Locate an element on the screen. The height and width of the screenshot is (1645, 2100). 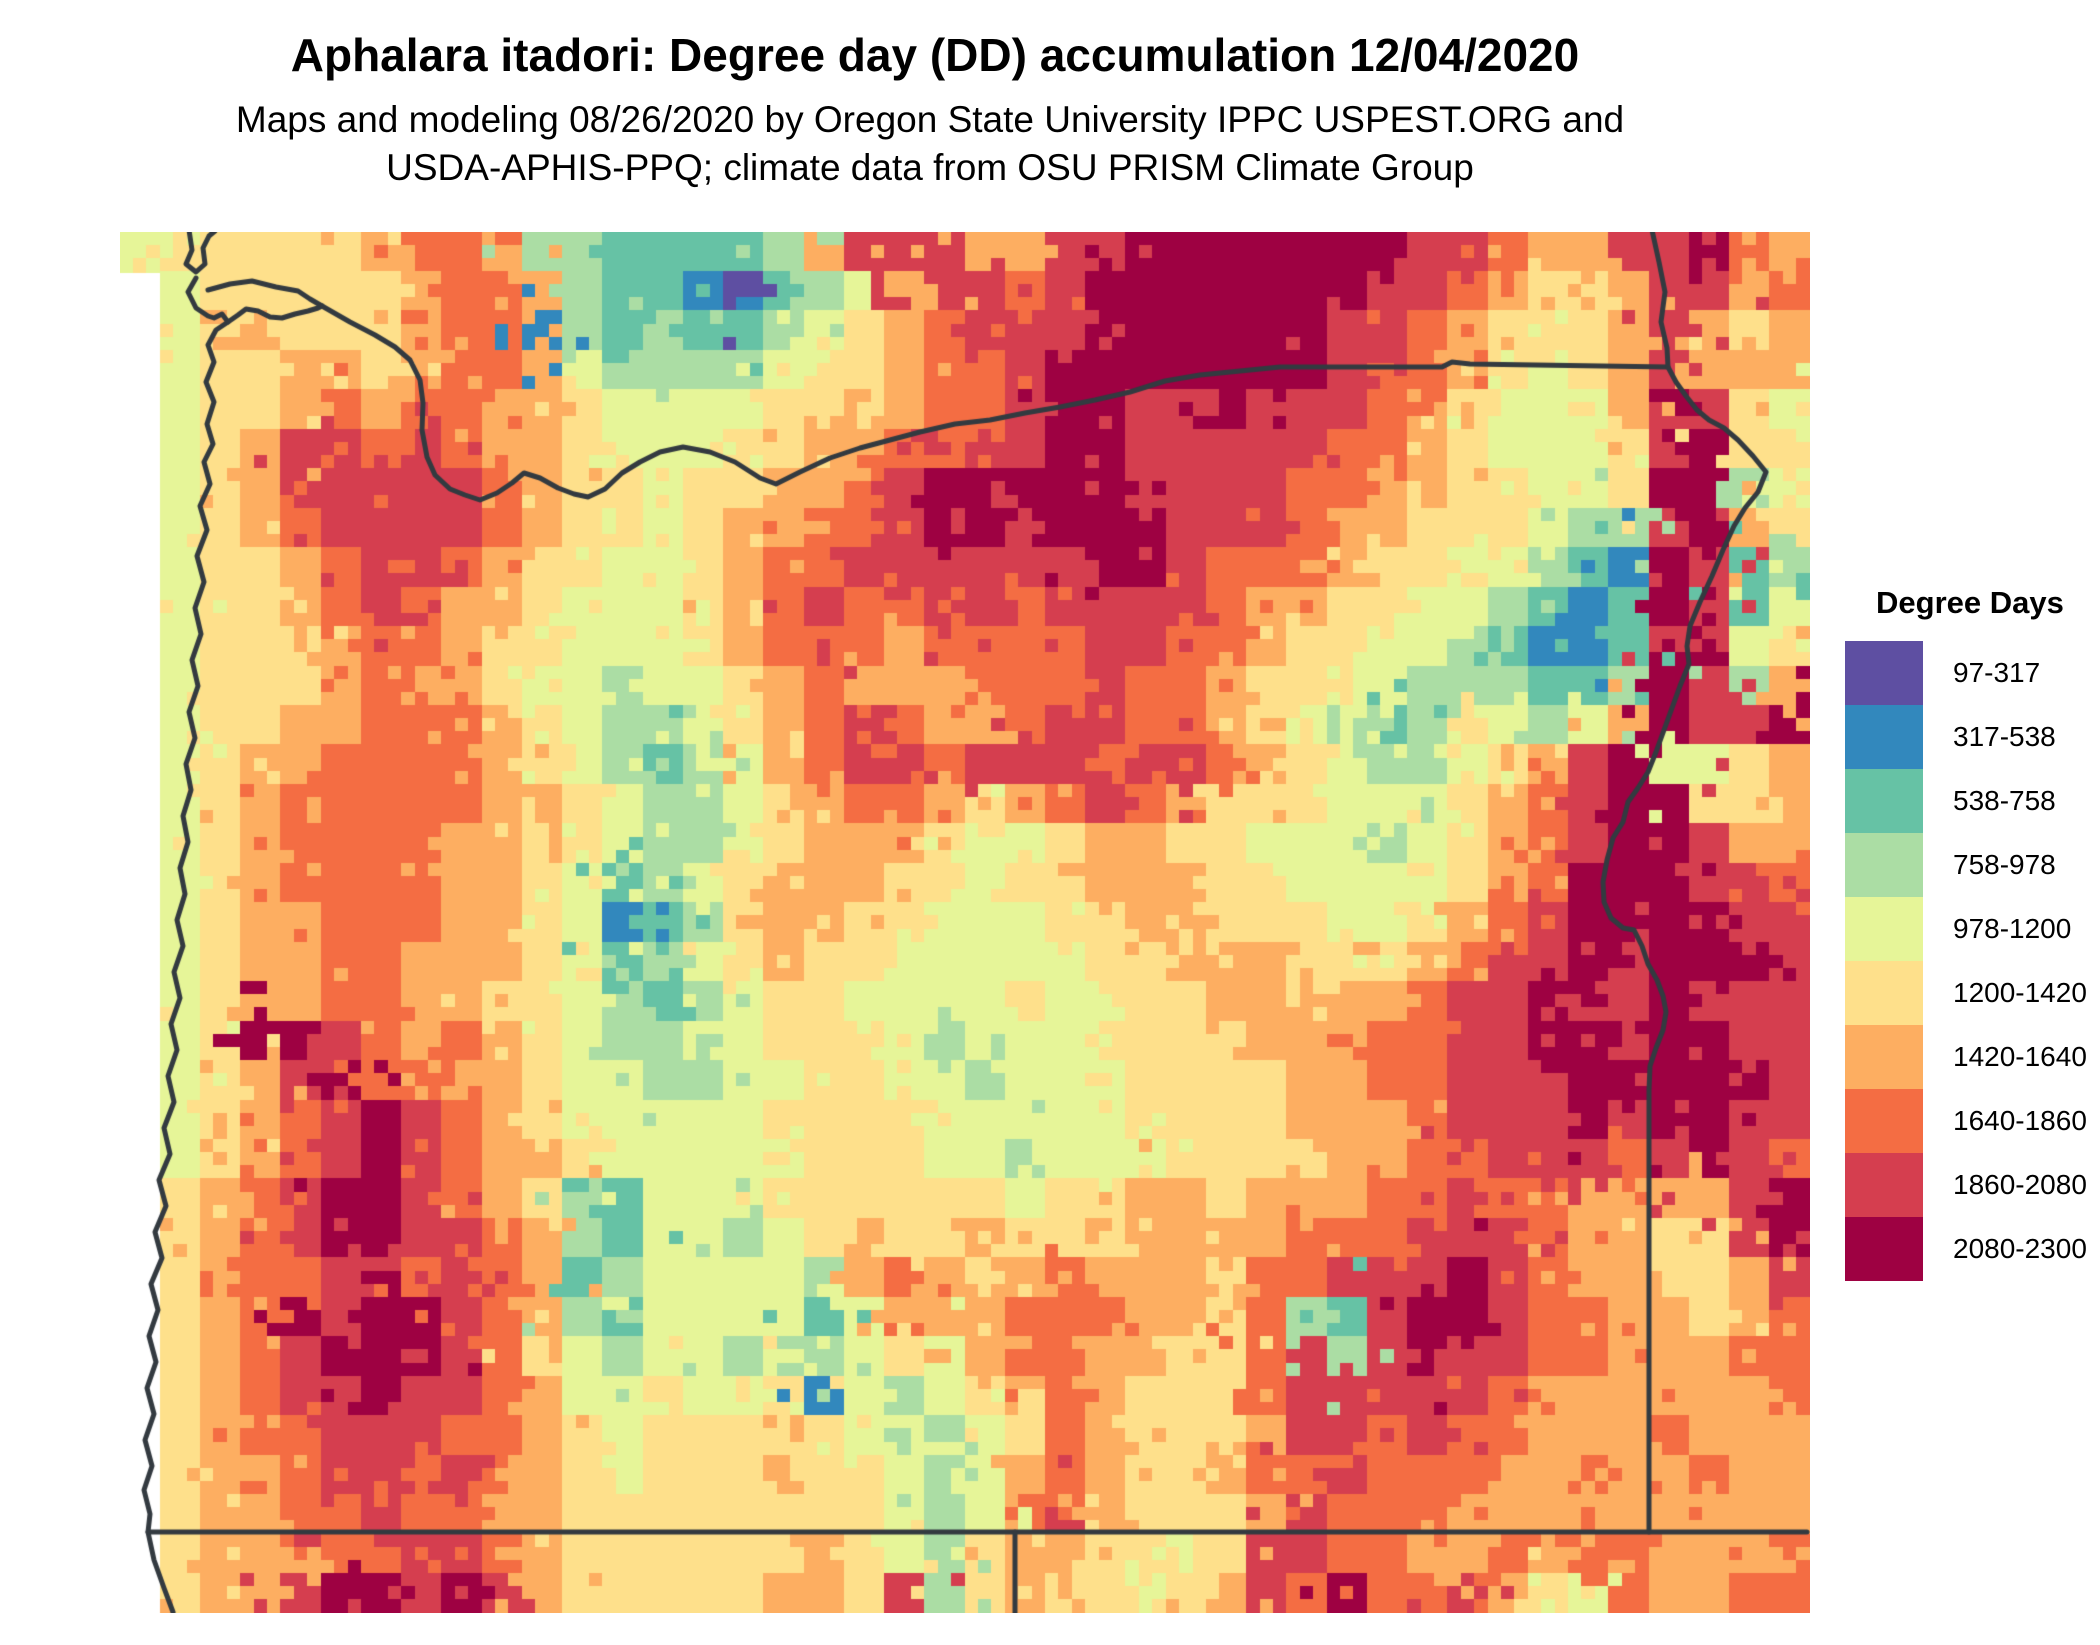
legend-entry: 538-758 is located at coordinates (1972, 801).